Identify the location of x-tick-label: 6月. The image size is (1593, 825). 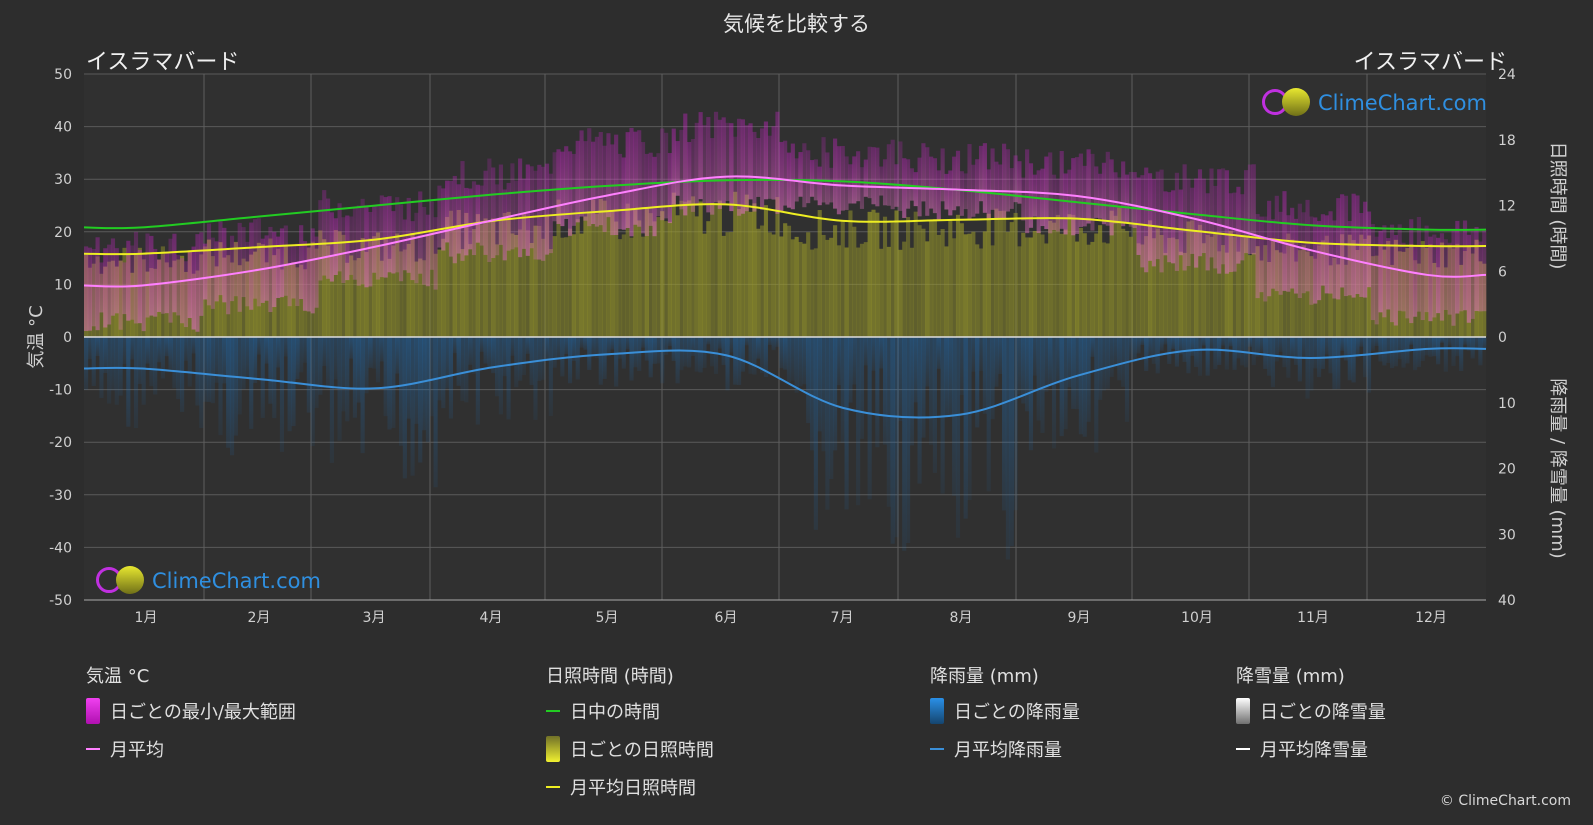
(726, 618).